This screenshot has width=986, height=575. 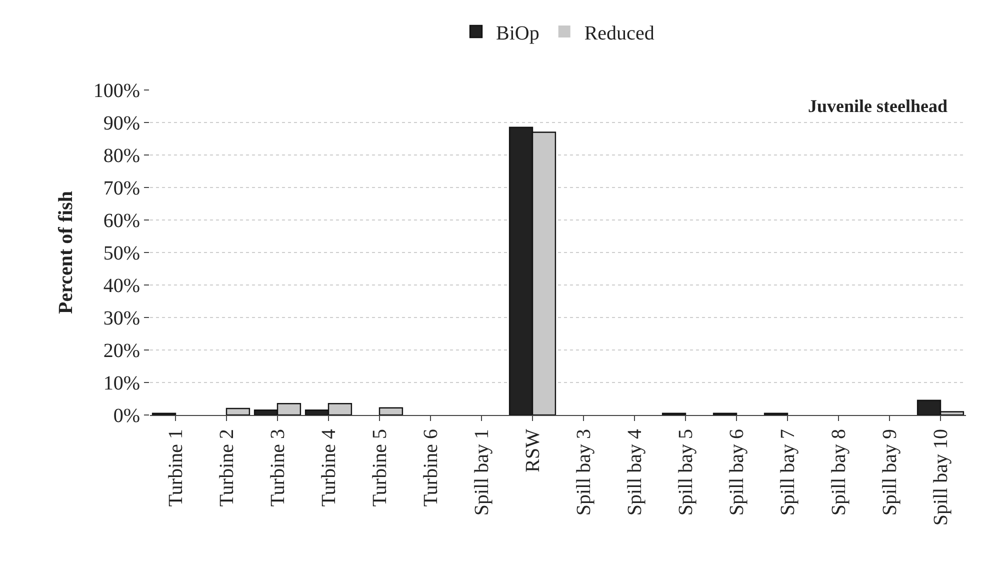 I want to click on x-tick-label: Spill bay 9, so click(x=890, y=472).